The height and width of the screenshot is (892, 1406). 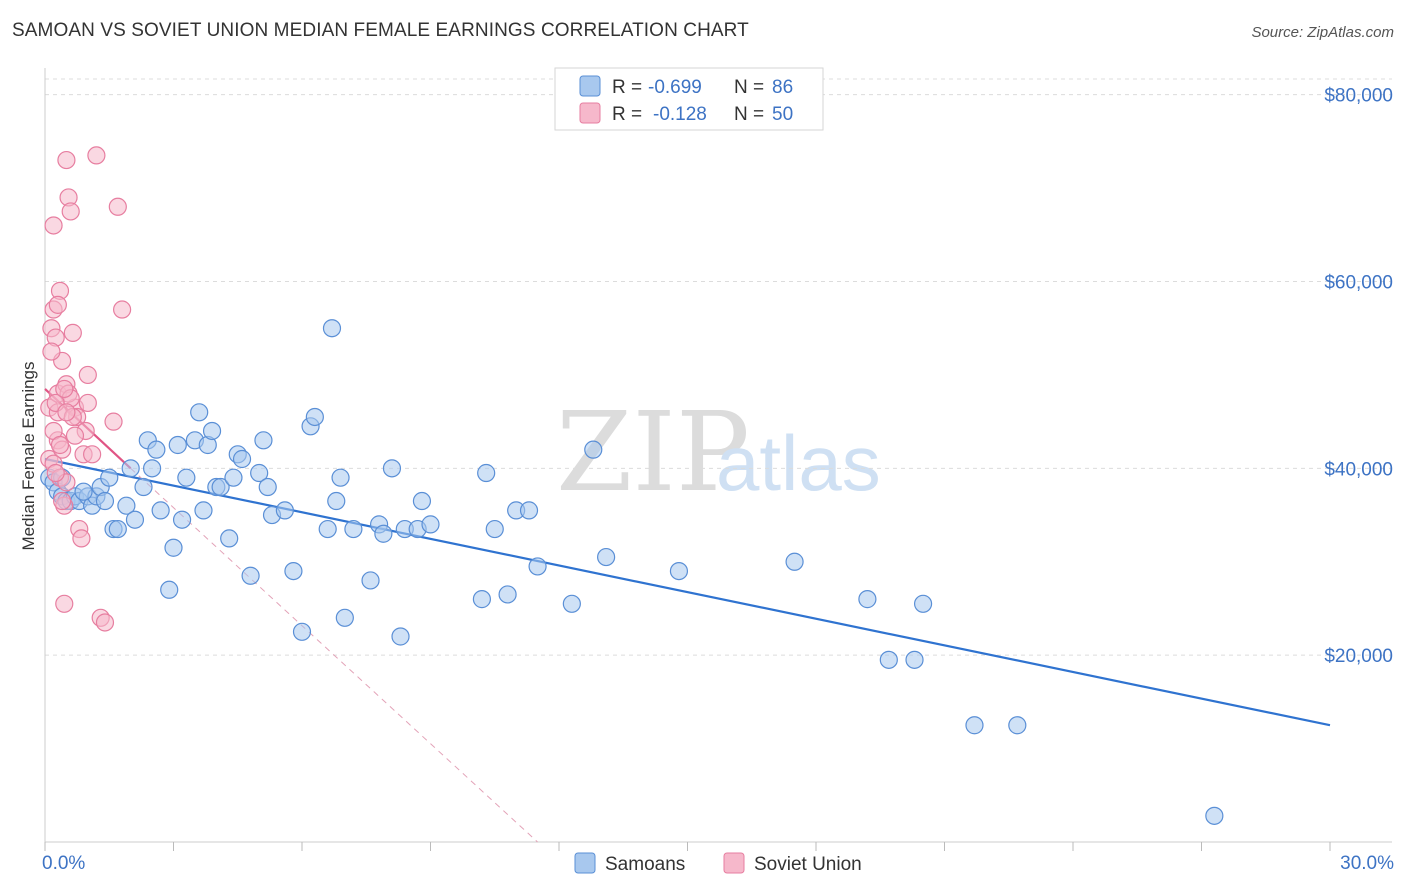 I want to click on x-tick-label-0: 0.0%, so click(x=63, y=863).